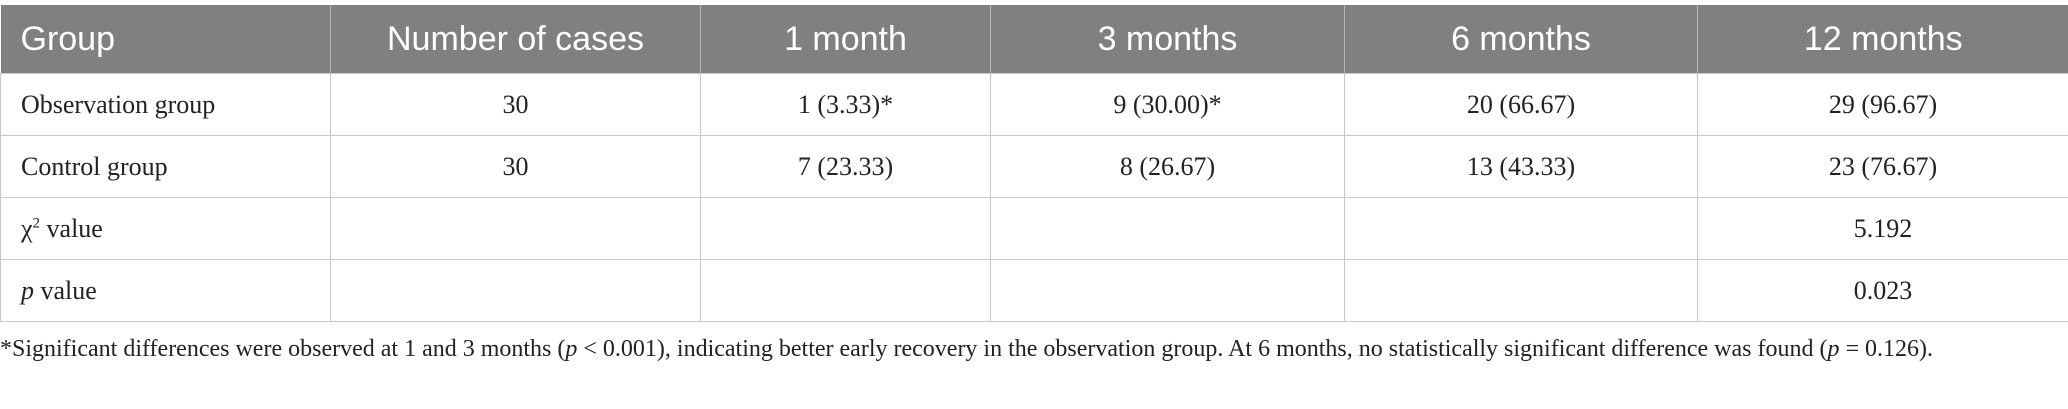 The height and width of the screenshot is (409, 2068). I want to click on table-cell: χ2 value, so click(165, 228).